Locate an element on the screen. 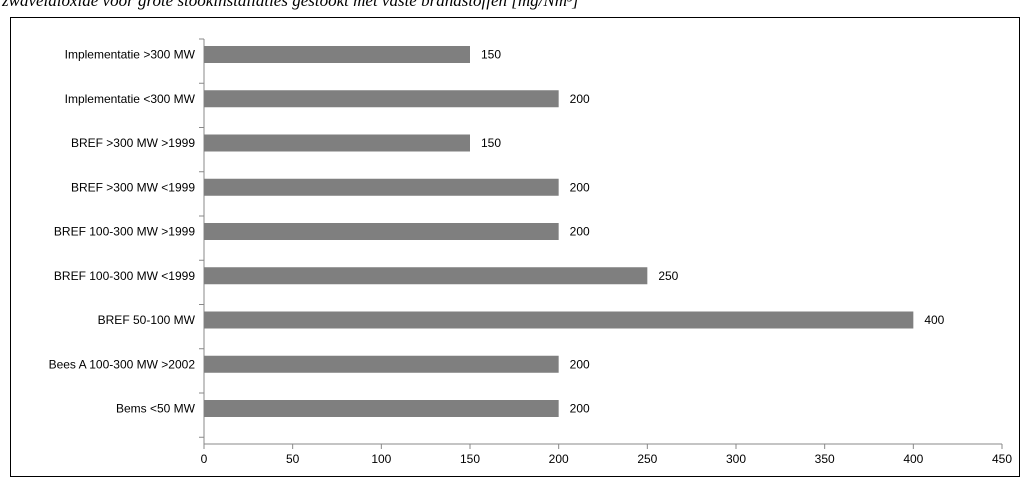  x-tick-label: 300 is located at coordinates (736, 459).